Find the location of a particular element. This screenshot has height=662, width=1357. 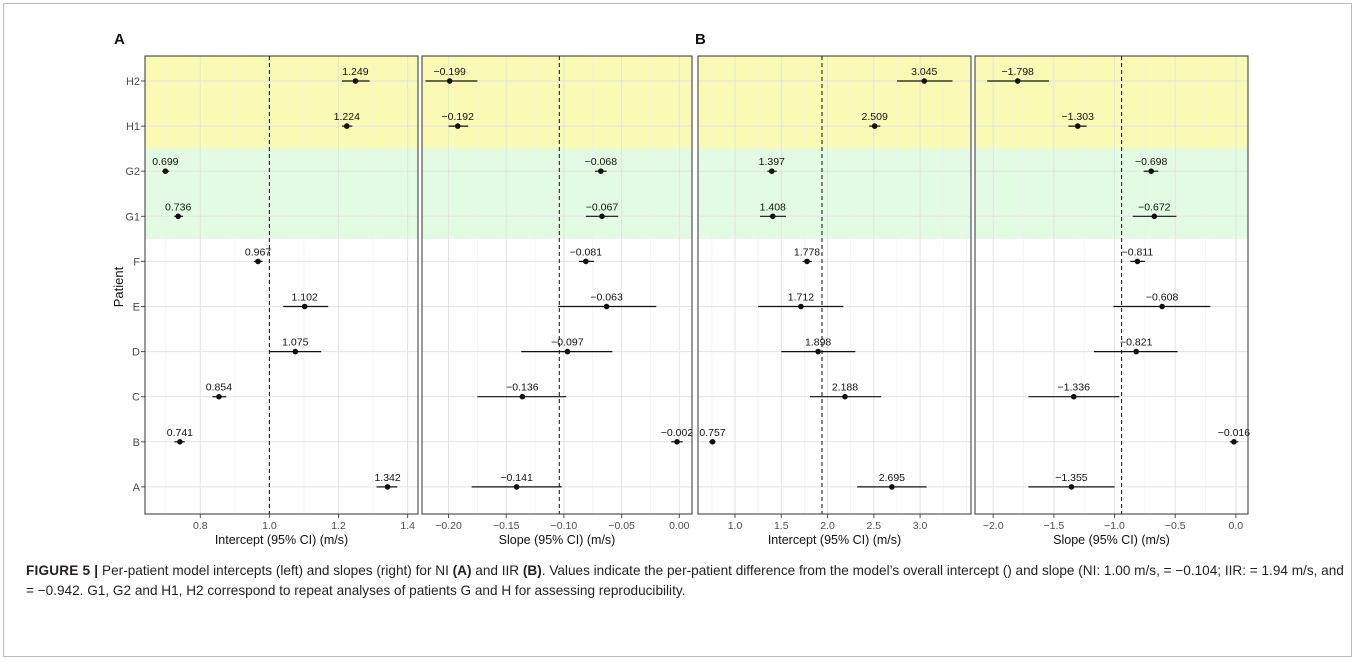

caption-ref-a: (A) is located at coordinates (462, 570).